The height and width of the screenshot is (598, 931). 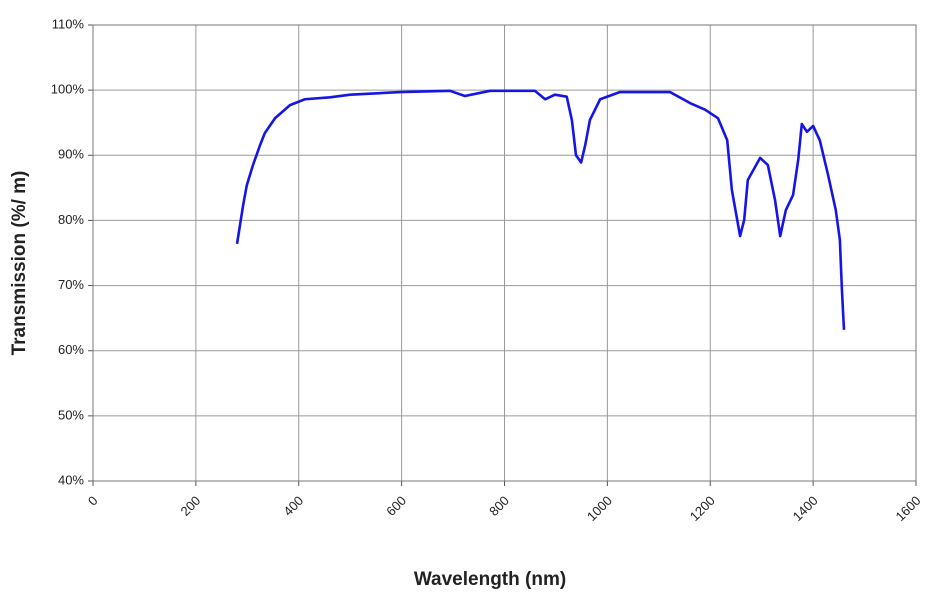 I want to click on y-tick-label: 70%, so click(x=71, y=284).